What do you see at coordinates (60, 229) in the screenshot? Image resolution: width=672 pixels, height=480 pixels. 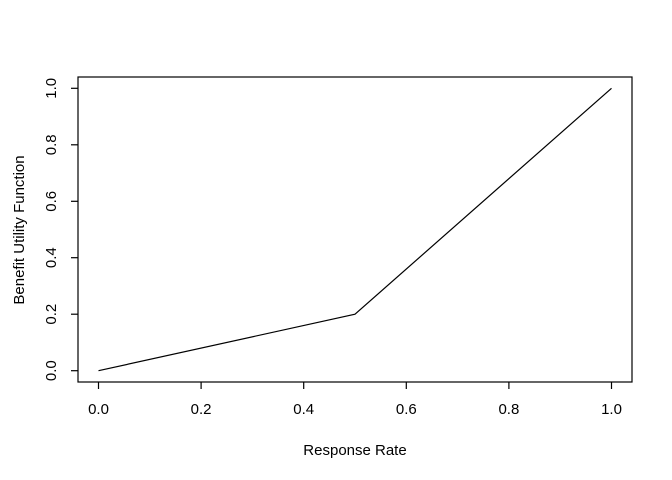 I see `y-axis: 0.0 0.2 0.4 0.6 0.8 1.0` at bounding box center [60, 229].